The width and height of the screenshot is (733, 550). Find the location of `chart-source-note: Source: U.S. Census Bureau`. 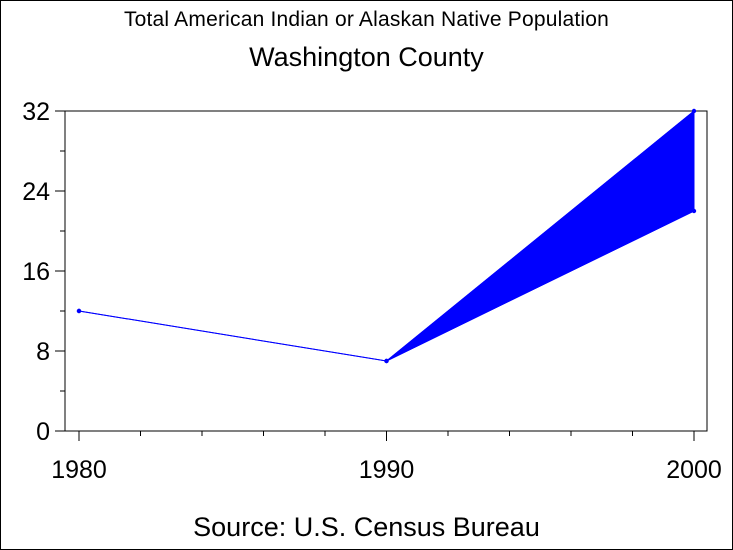

chart-source-note: Source: U.S. Census Bureau is located at coordinates (366, 527).